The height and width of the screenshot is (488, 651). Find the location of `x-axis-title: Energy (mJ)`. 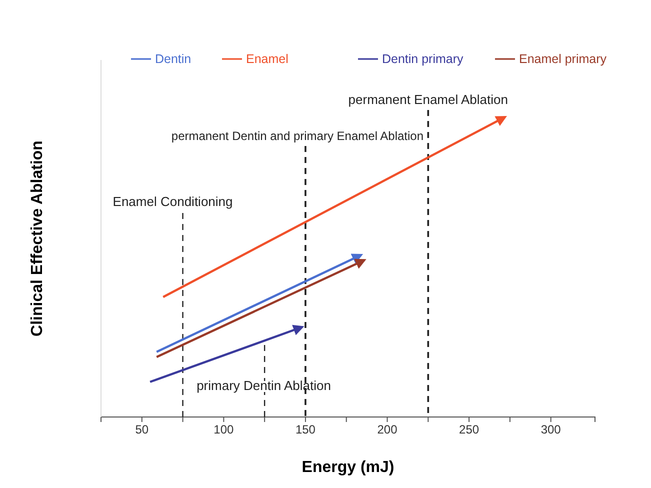

x-axis-title: Energy (mJ) is located at coordinates (348, 467).